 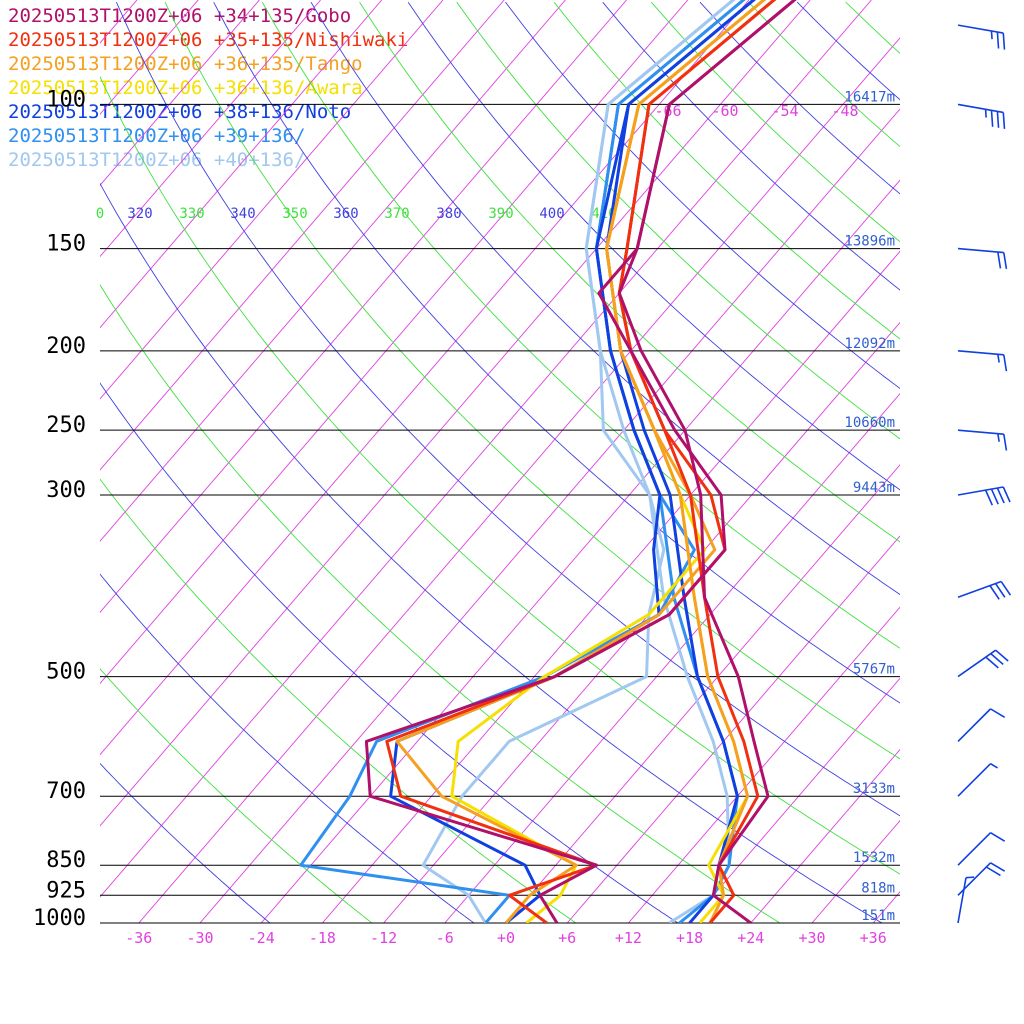 What do you see at coordinates (180, 16) in the screenshot?
I see `legend-entry: 20250513T1200Z+06 +34+135/Gobo` at bounding box center [180, 16].